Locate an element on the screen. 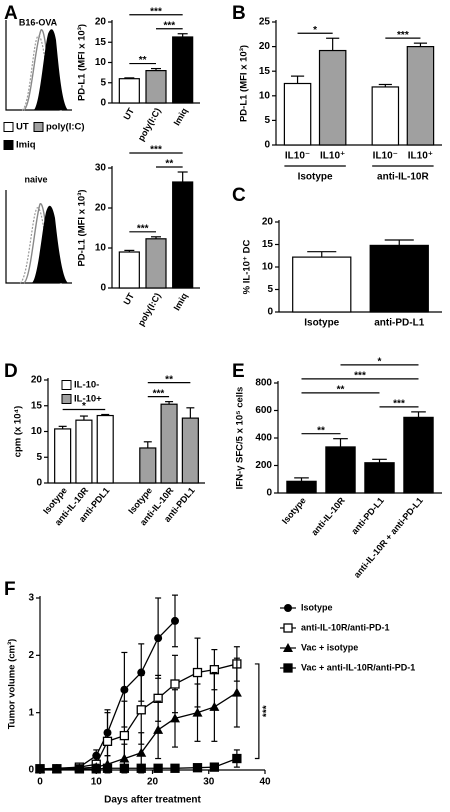  y-tick-label: 800 is located at coordinates (263, 383).